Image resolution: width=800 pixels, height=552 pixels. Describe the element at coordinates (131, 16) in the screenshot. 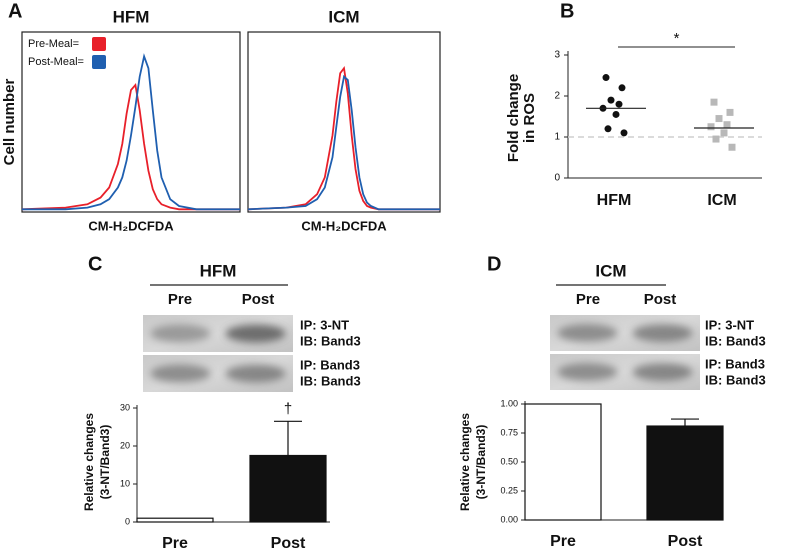

I see `chart-title: HFM` at that location.